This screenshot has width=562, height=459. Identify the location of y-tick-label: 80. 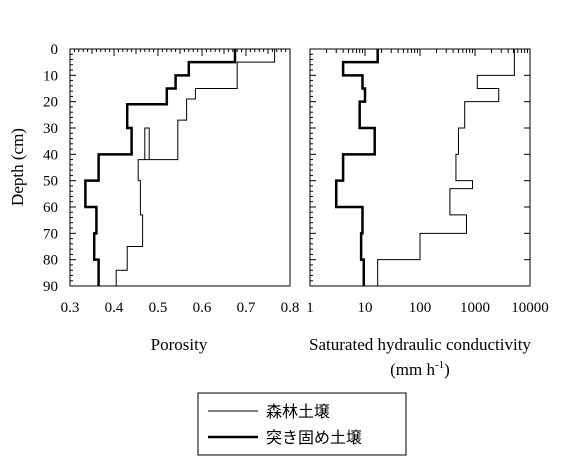
(50, 261).